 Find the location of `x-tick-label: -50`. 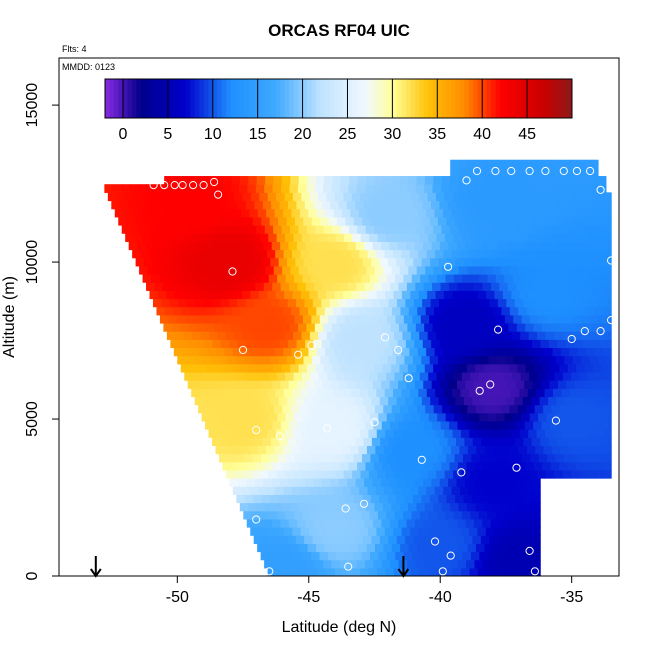

x-tick-label: -50 is located at coordinates (177, 597).